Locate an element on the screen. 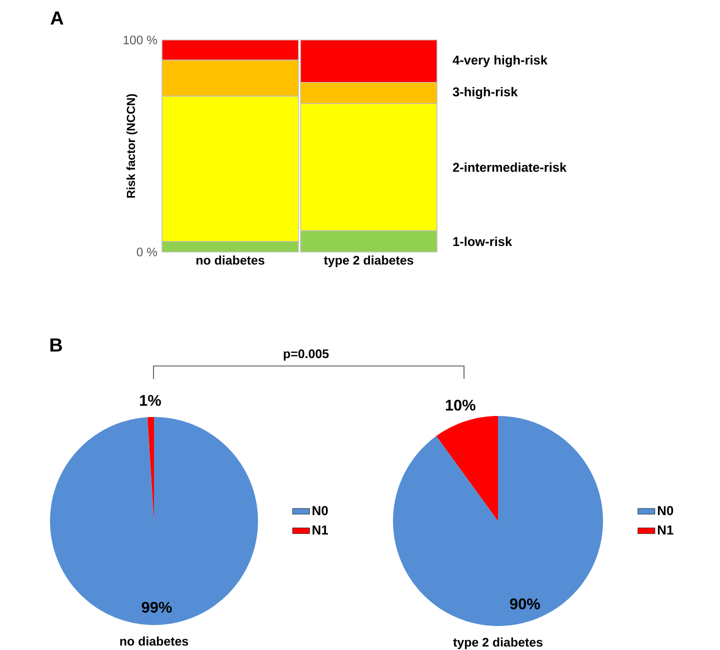 Image resolution: width=720 pixels, height=650 pixels. series-label: 3-high-risk is located at coordinates (485, 93).